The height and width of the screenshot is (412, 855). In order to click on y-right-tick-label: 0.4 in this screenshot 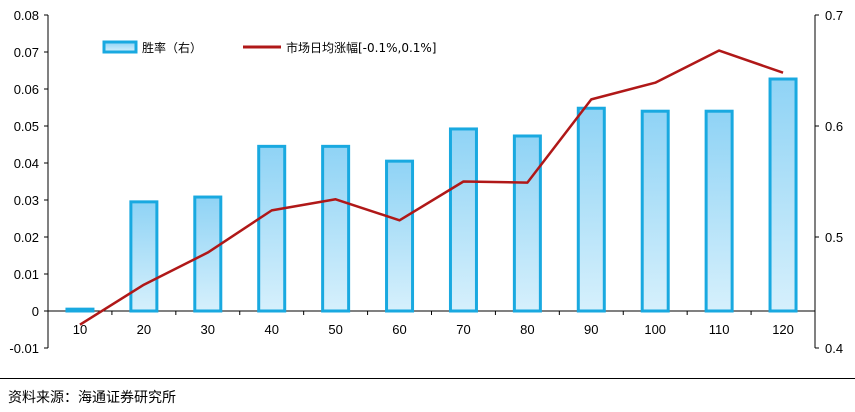, I will do `click(834, 348)`.